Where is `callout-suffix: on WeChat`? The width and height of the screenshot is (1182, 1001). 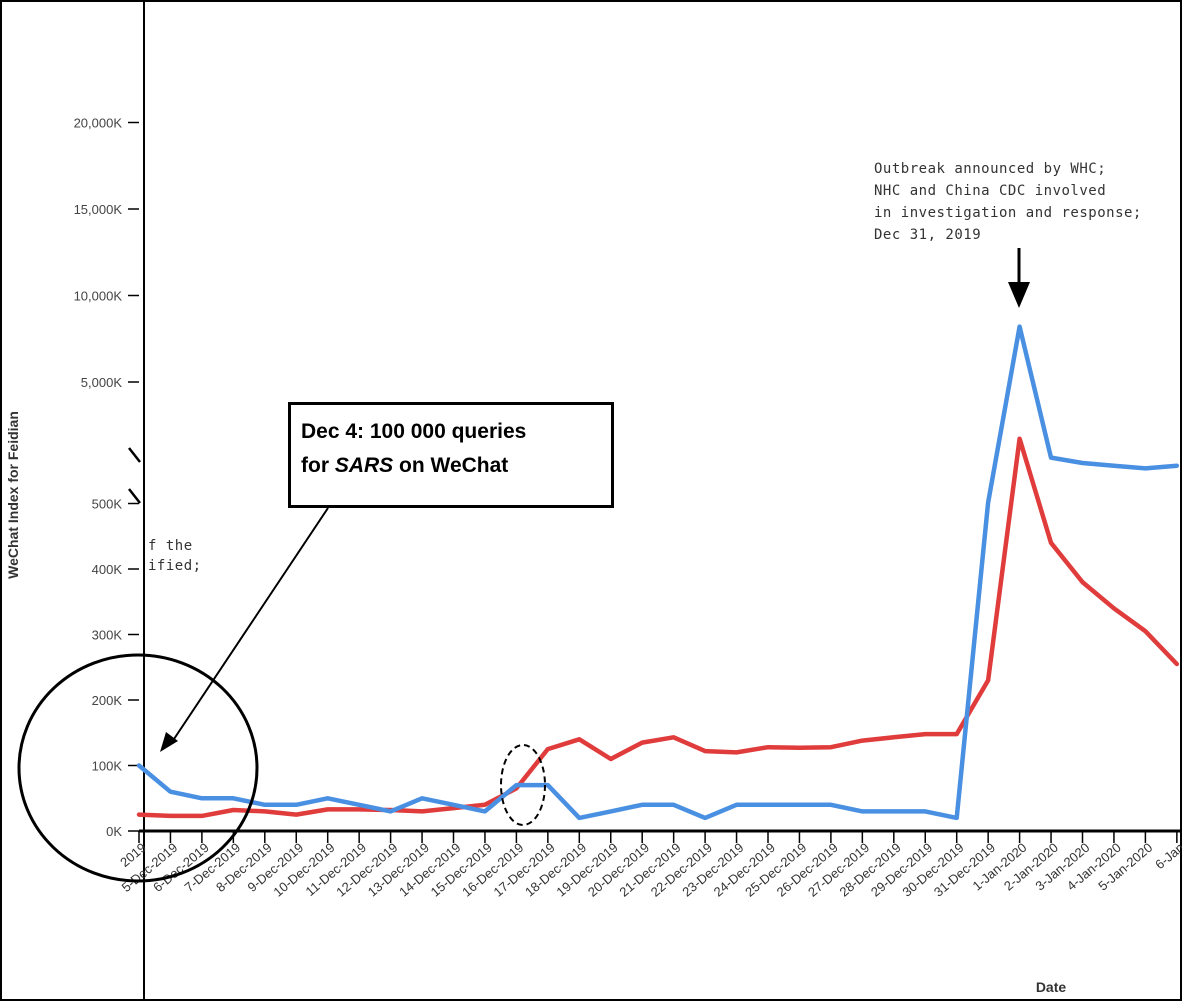
callout-suffix: on WeChat is located at coordinates (451, 465).